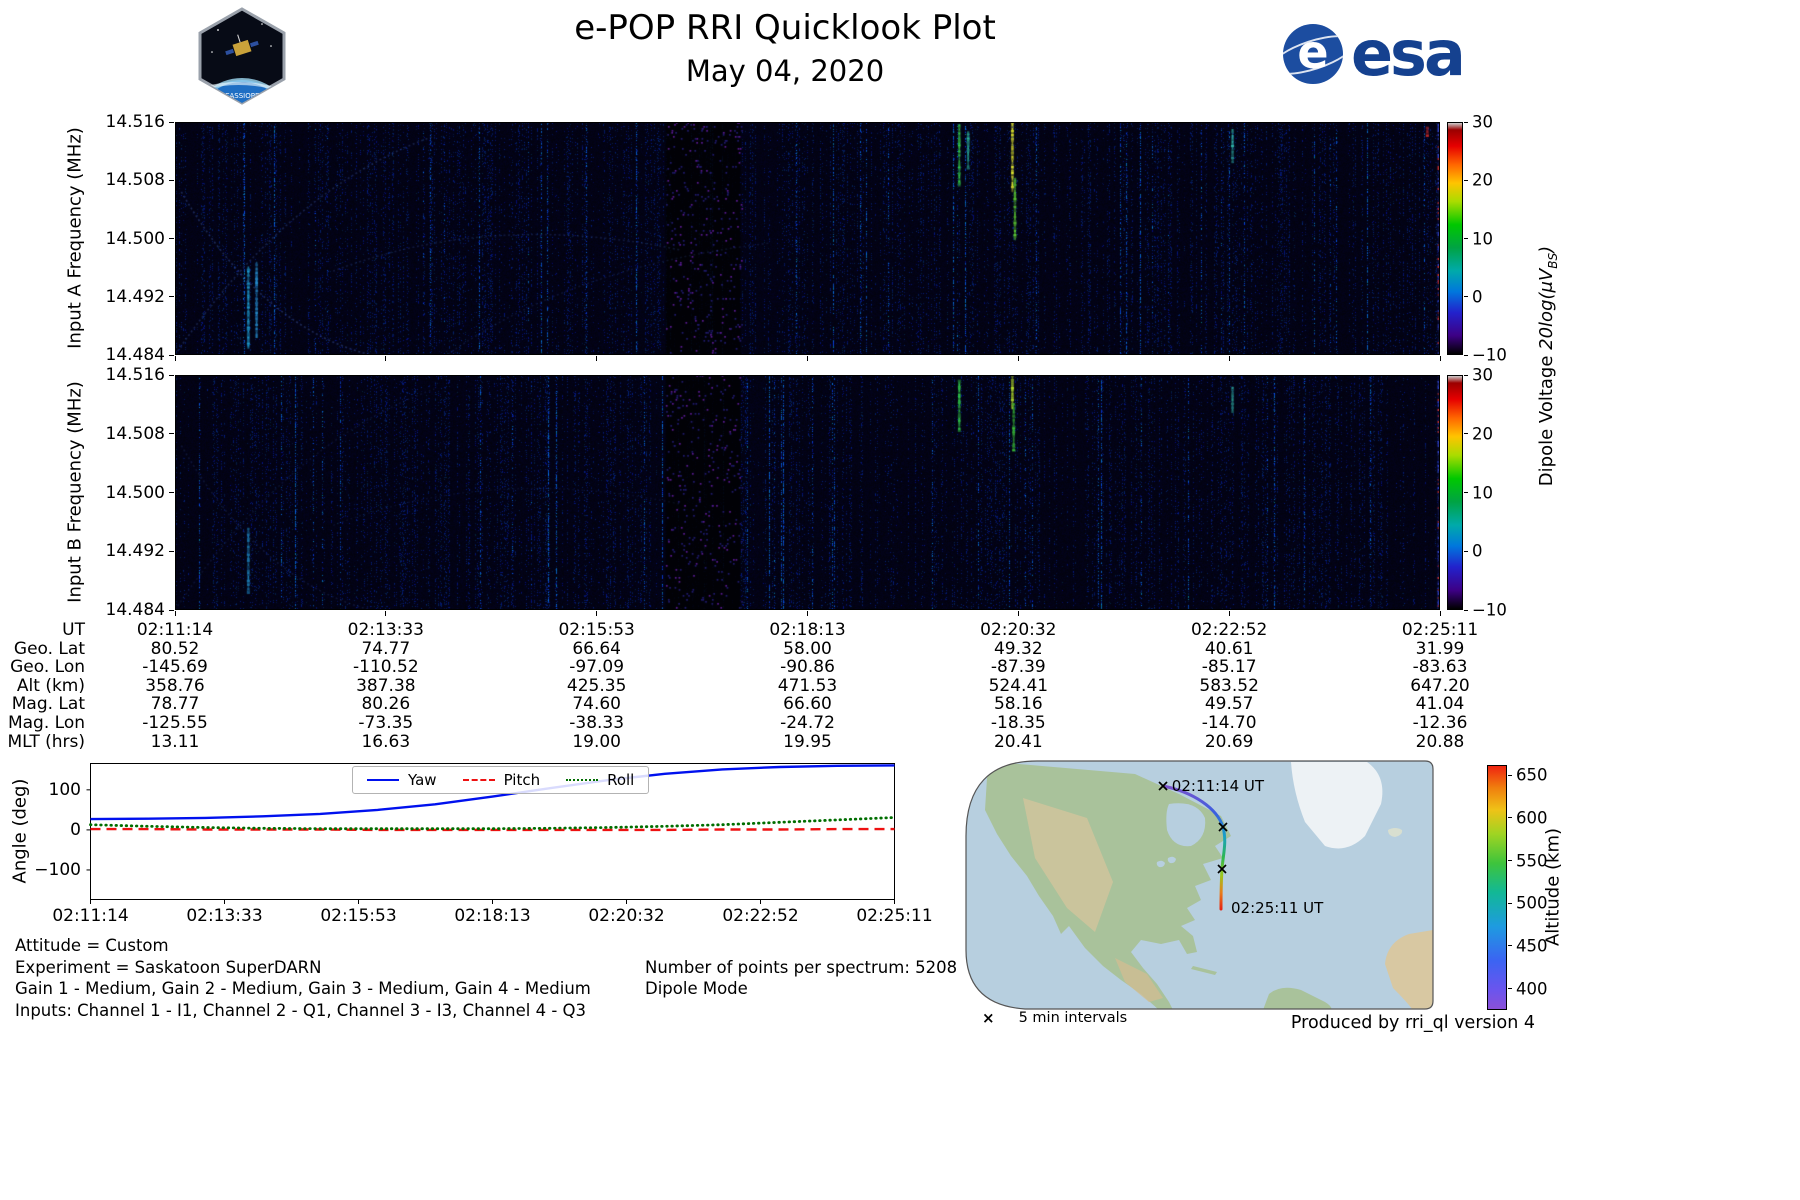 The image size is (1800, 1200). Describe the element at coordinates (1532, 775) in the screenshot. I see `altitude-colorbar-tick-label: 650` at that location.